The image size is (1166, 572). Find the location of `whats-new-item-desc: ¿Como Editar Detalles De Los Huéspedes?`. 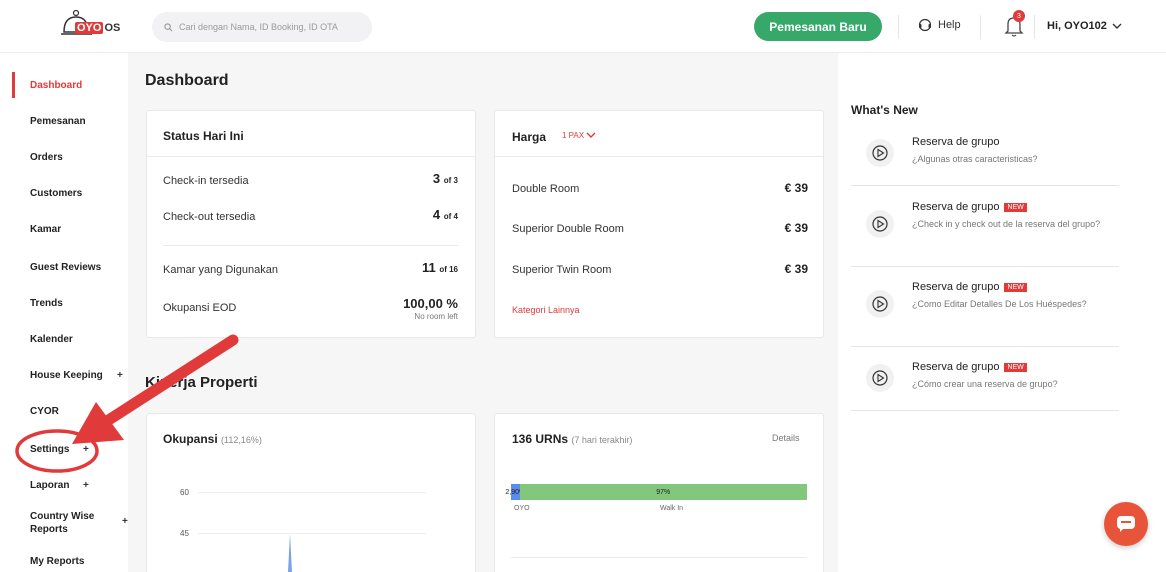

whats-new-item-desc: ¿Como Editar Detalles De Los Huéspedes? is located at coordinates (999, 304).